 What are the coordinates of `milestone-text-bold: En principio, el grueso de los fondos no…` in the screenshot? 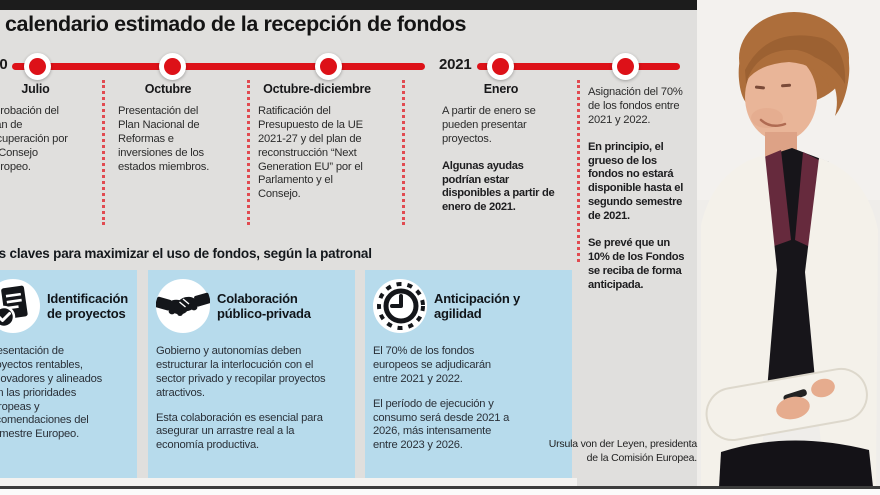 It's located at (636, 181).